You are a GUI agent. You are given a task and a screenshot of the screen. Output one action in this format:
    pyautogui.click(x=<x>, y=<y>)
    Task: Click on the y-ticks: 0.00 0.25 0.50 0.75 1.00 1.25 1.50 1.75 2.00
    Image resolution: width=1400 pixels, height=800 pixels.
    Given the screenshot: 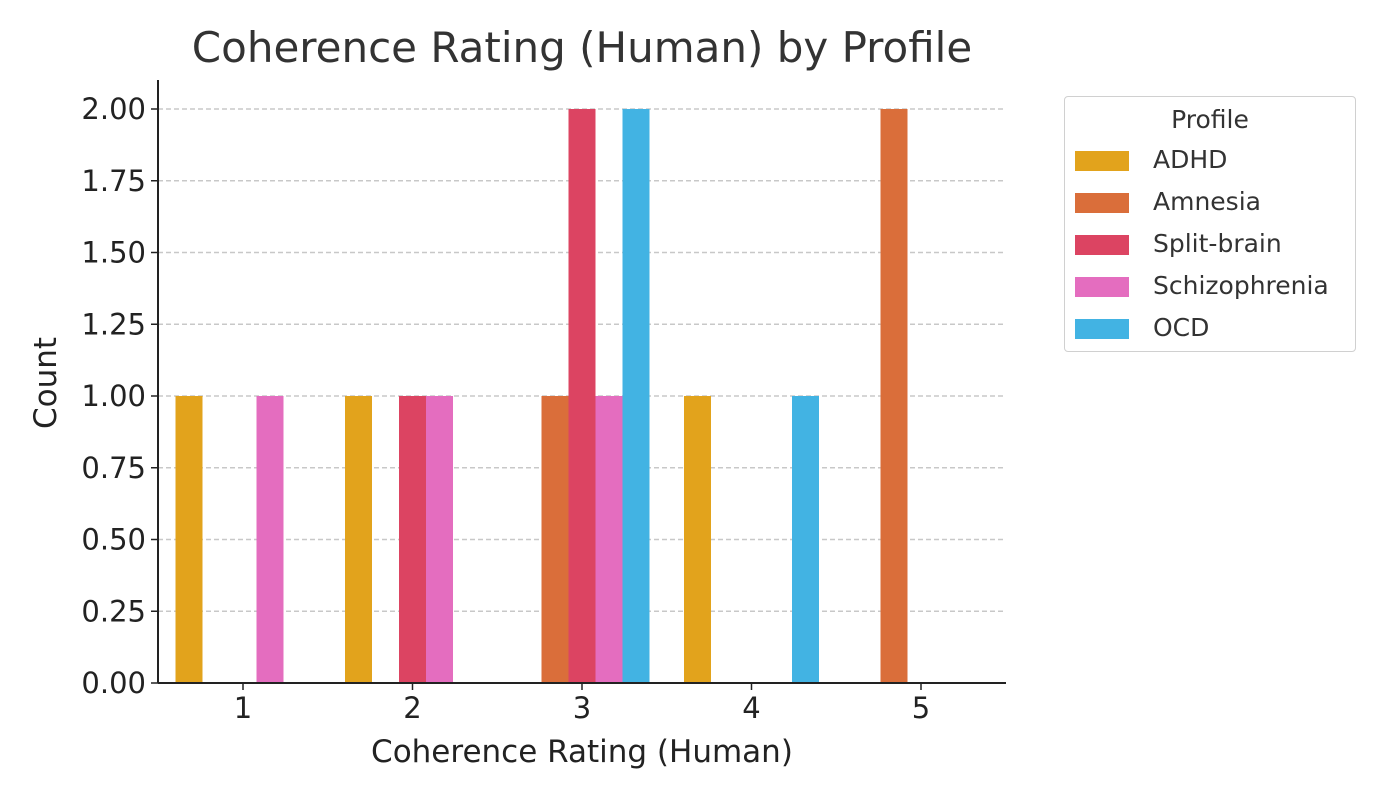 What is the action you would take?
    pyautogui.click(x=119, y=396)
    